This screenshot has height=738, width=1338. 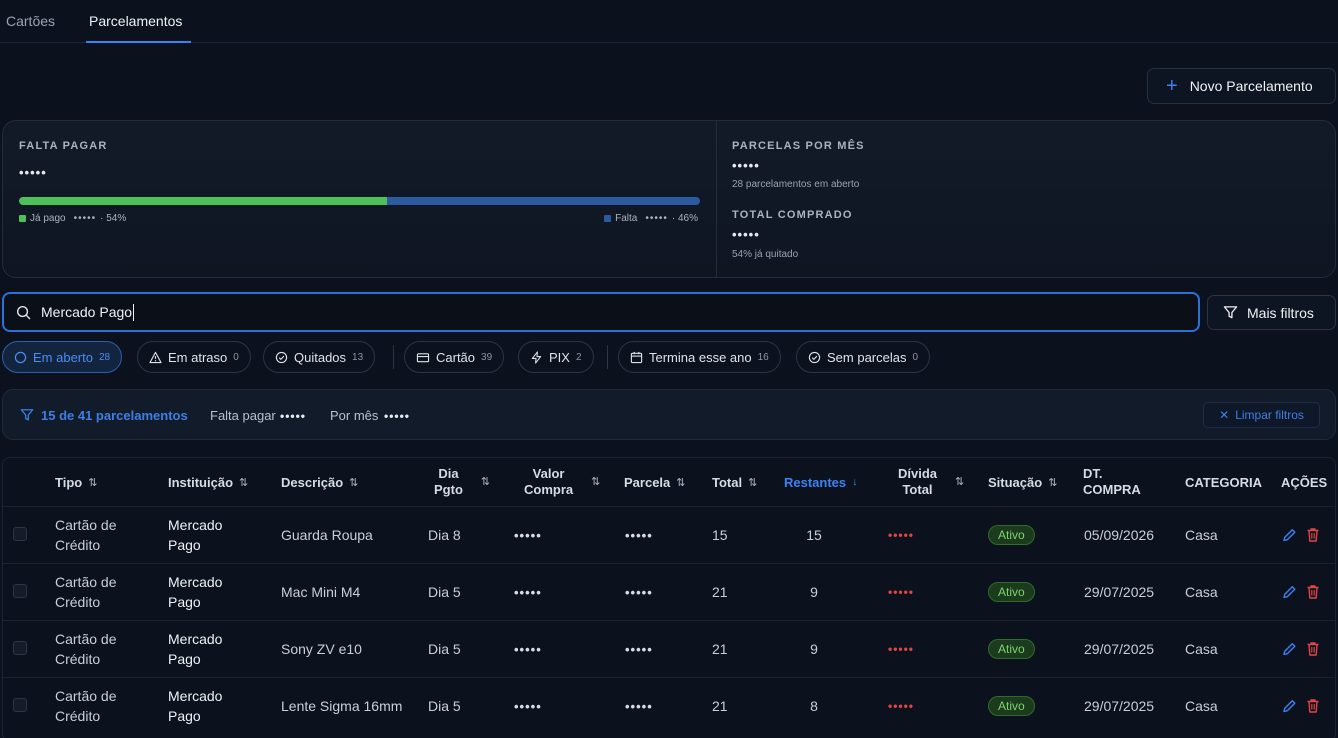 What do you see at coordinates (855, 482) in the screenshot?
I see `sort-desc-icon: ↓` at bounding box center [855, 482].